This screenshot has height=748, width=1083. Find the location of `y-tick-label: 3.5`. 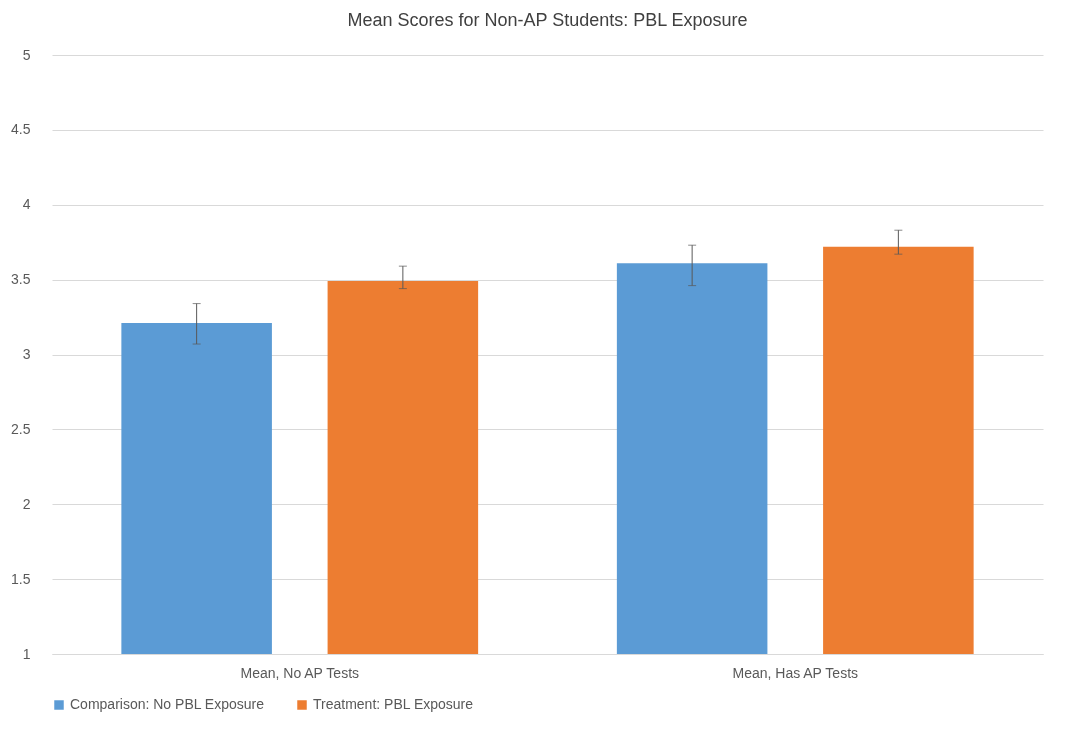

y-tick-label: 3.5 is located at coordinates (21, 279).